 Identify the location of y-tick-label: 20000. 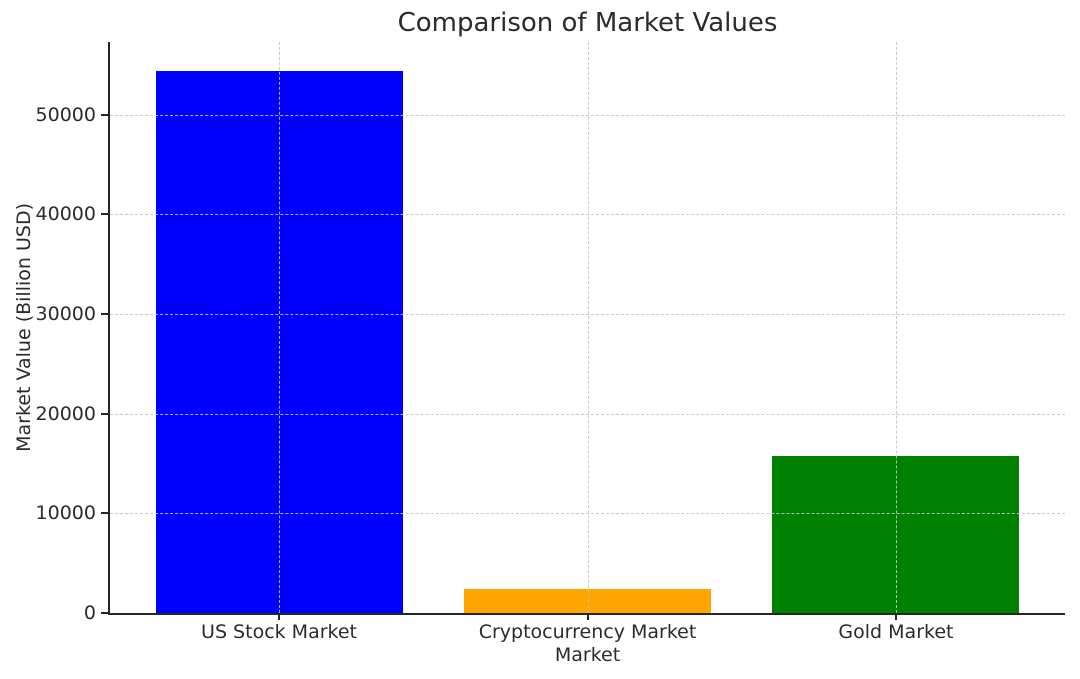
(65, 413).